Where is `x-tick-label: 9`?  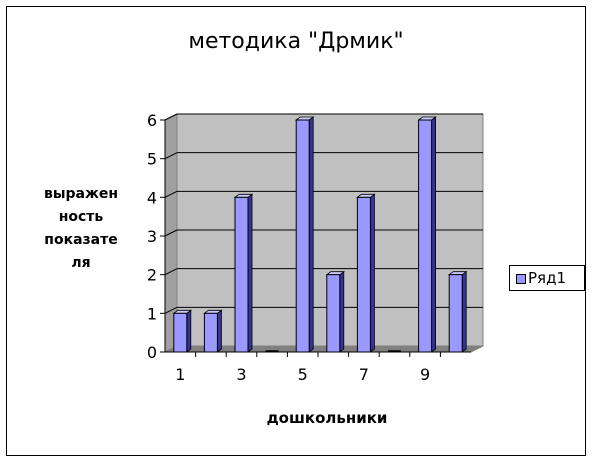 x-tick-label: 9 is located at coordinates (425, 374).